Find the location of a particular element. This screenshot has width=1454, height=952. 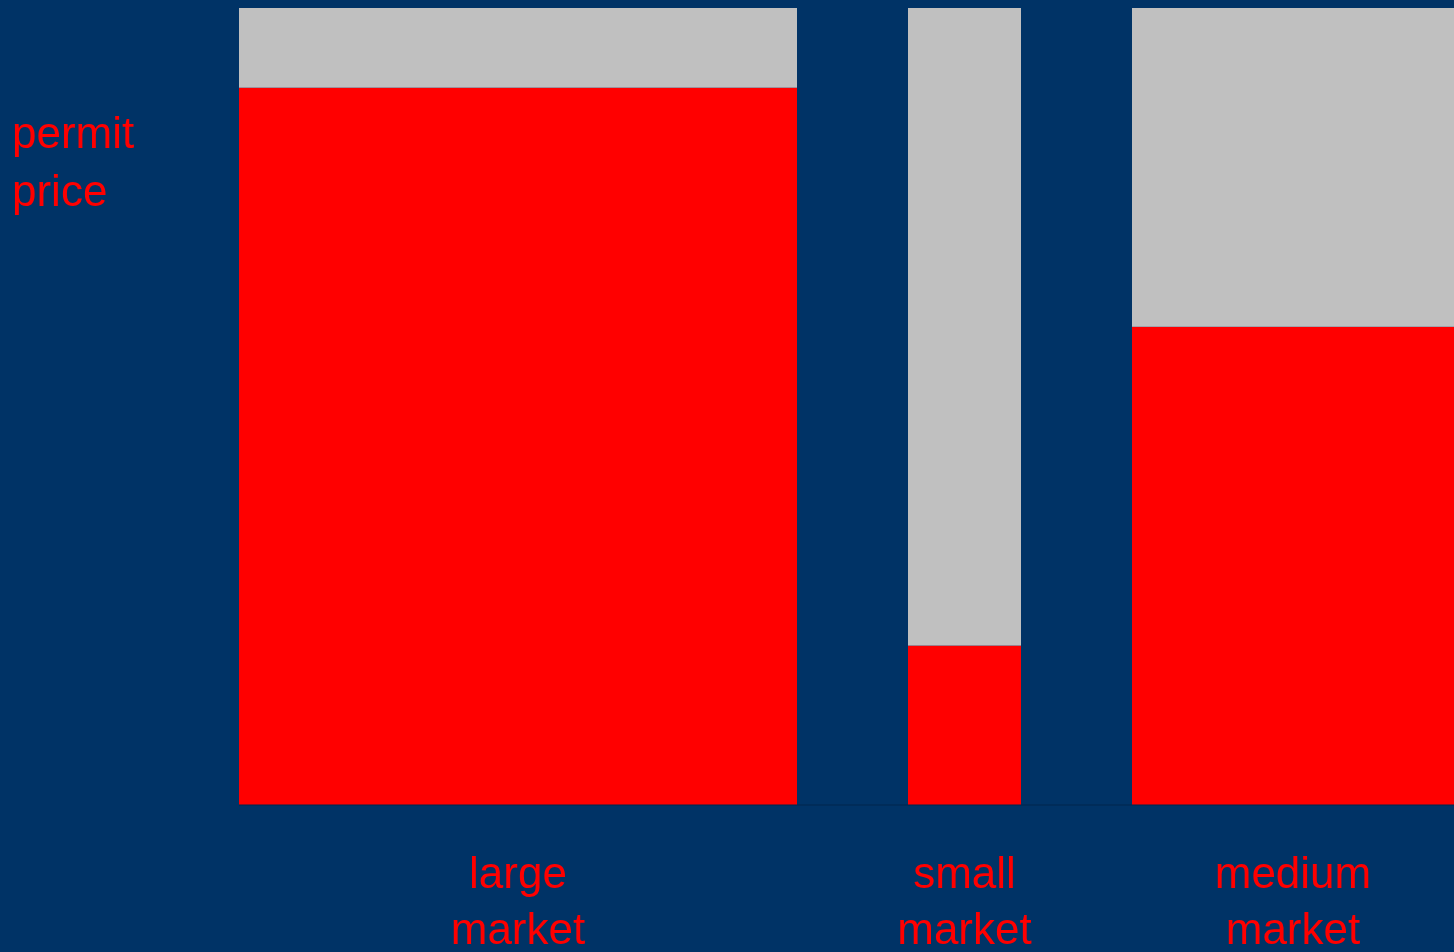

x-tick-label: large market is located at coordinates (518, 900).